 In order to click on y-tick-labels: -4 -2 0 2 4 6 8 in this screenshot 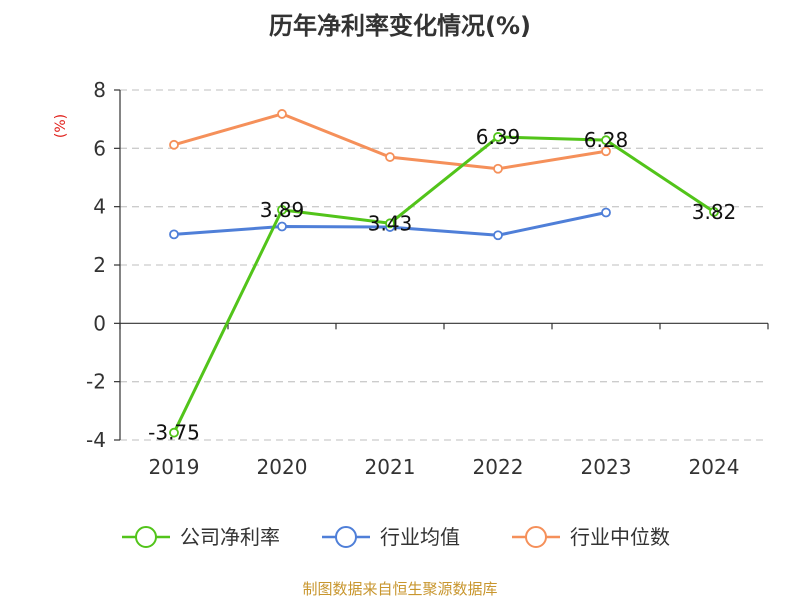, I will do `click(96, 265)`.